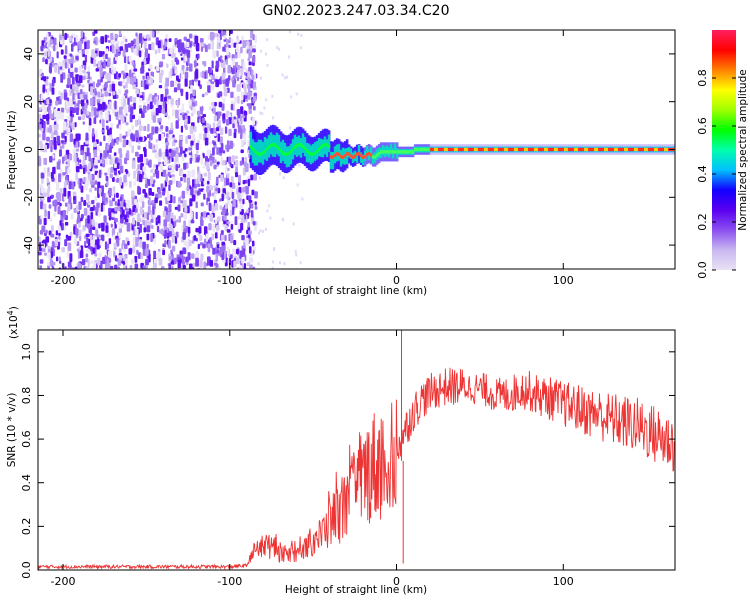 This screenshot has width=750, height=600. I want to click on snr-x-tick-label: -100, so click(229, 581).